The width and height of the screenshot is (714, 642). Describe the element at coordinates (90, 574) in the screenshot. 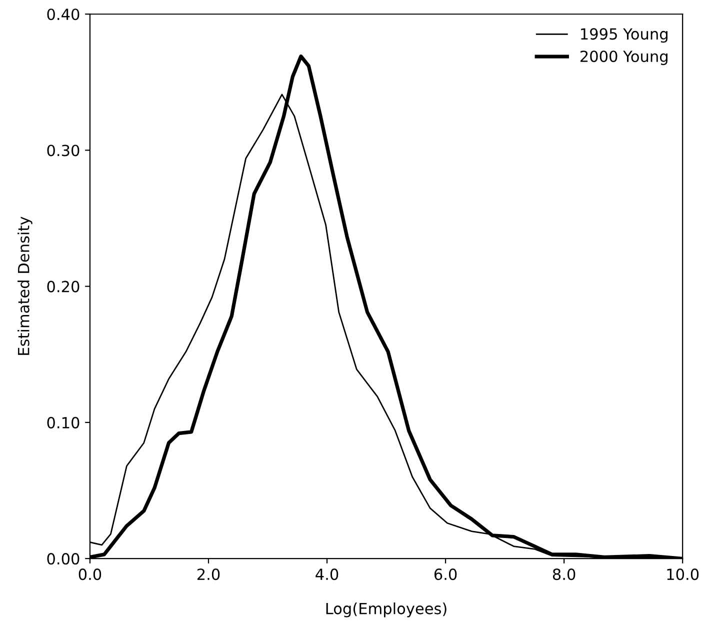

I see `x-tick-label: 0.0` at that location.